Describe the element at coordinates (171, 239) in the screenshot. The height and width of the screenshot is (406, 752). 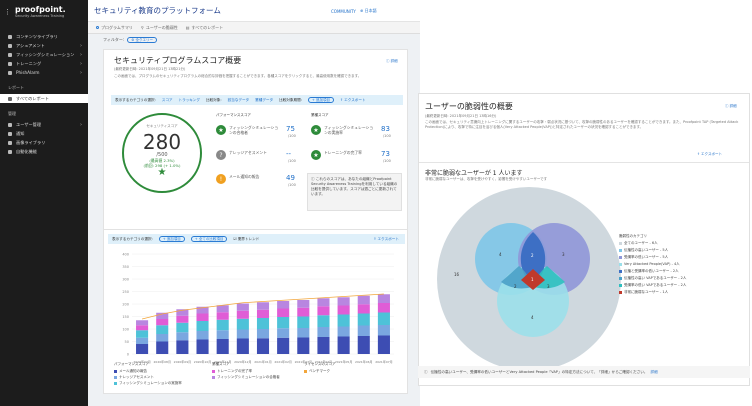
I see `trend-add-item-button: + 追加項目` at that location.